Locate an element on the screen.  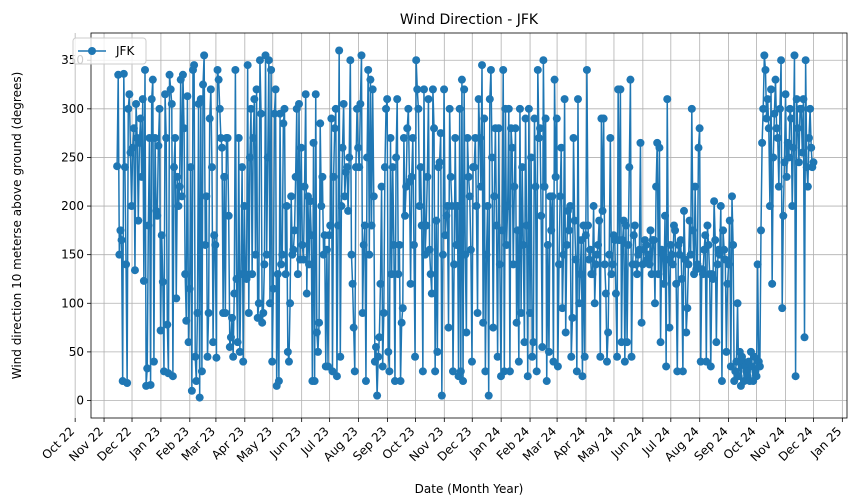
y-tick-label: 50 is located at coordinates (76, 352).